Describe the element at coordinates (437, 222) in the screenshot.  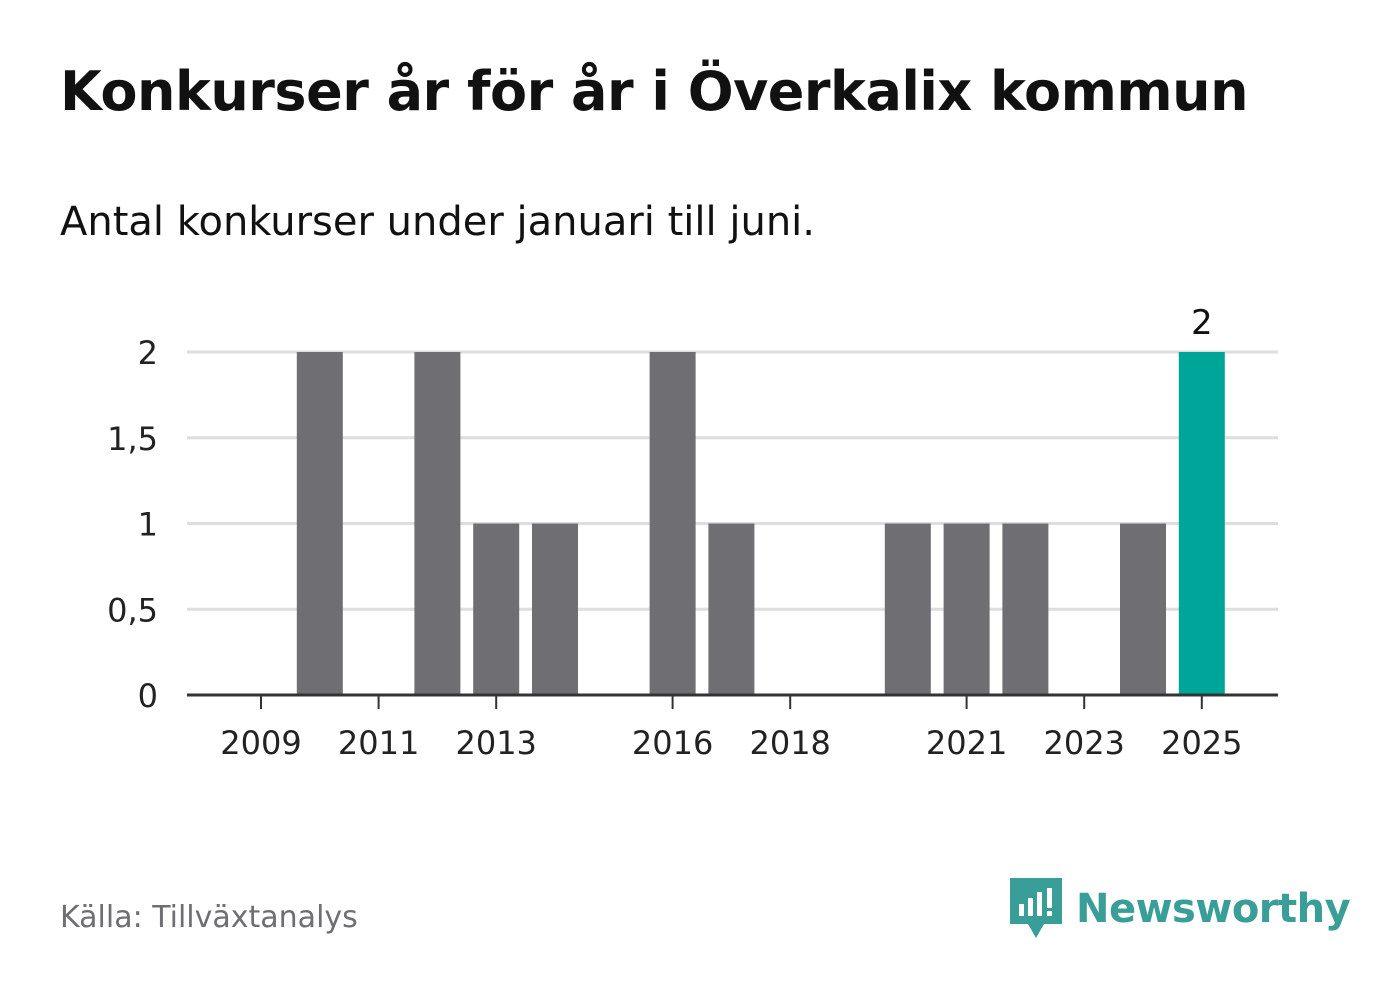
I see `chart-subtitle: Antal konkurser under januari till juni.` at that location.